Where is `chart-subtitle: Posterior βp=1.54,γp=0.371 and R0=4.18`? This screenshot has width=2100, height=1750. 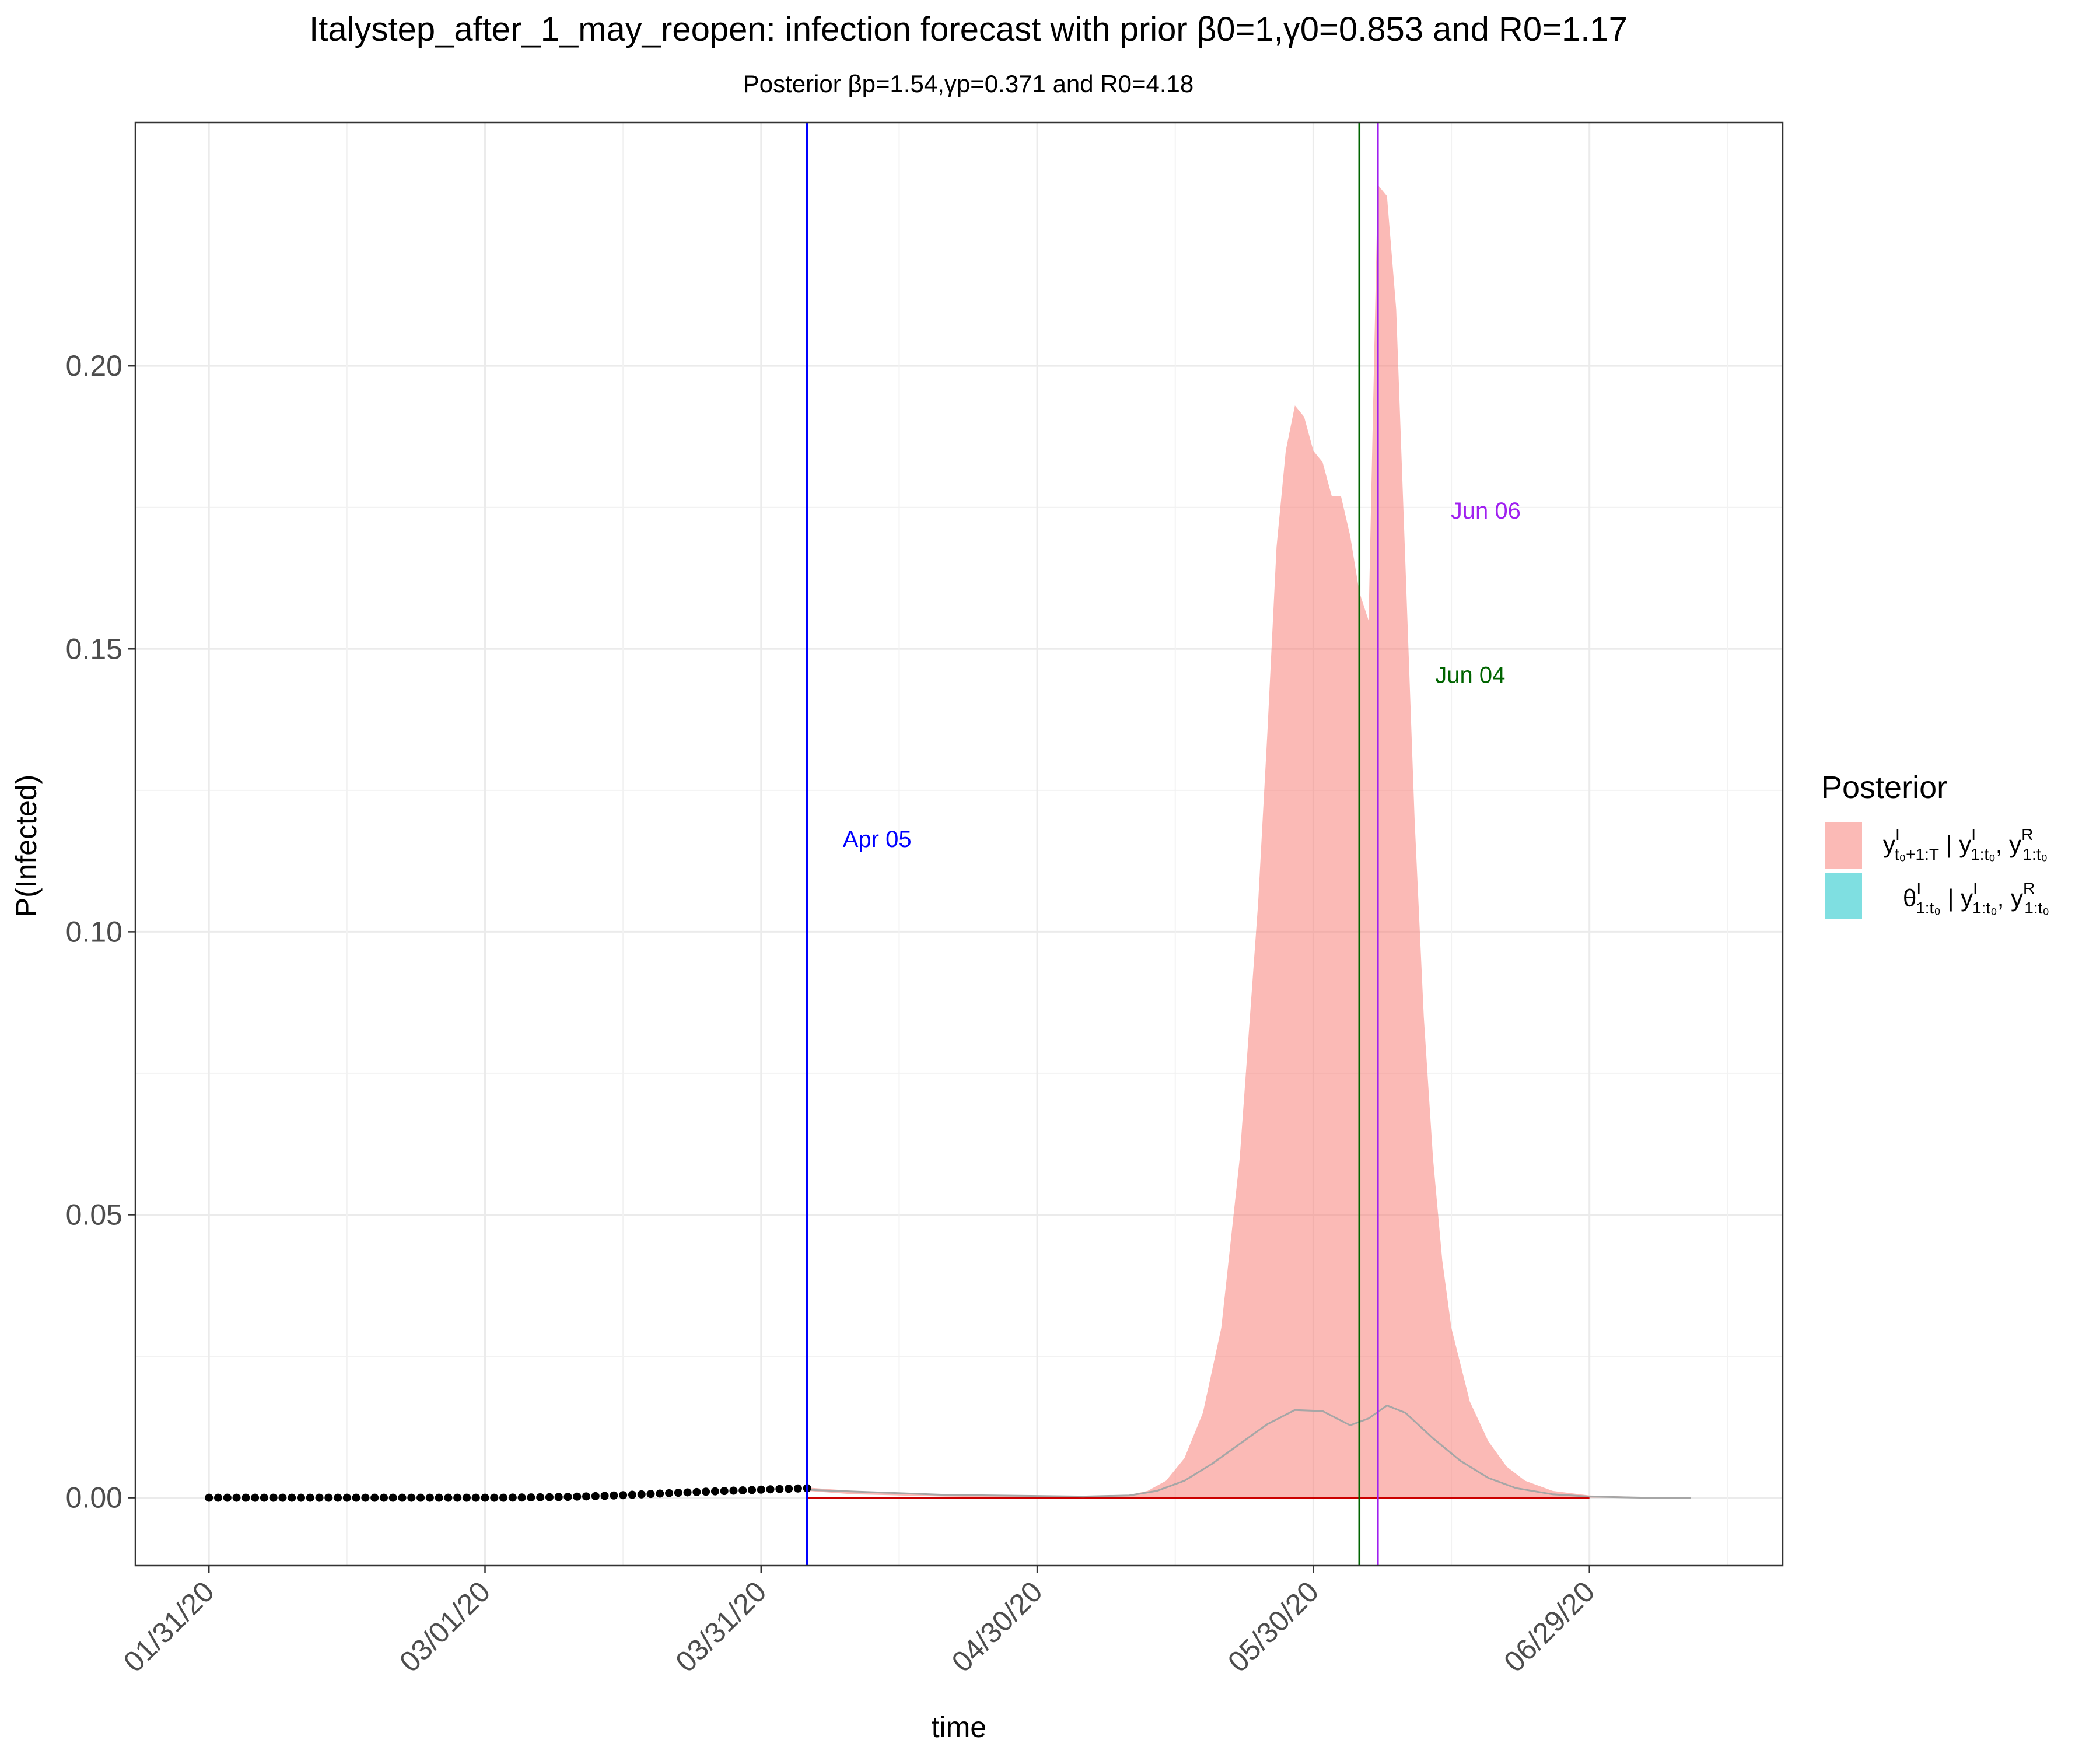 chart-subtitle: Posterior βp=1.54,γp=0.371 and R0=4.18 is located at coordinates (968, 83).